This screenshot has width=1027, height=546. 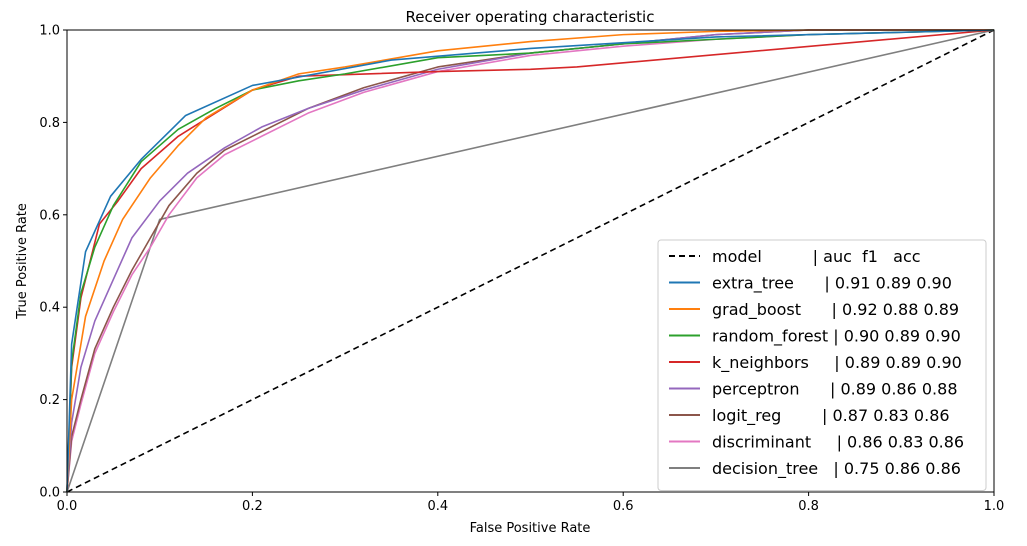 What do you see at coordinates (49, 123) in the screenshot?
I see `y-tick-label: 0.8` at bounding box center [49, 123].